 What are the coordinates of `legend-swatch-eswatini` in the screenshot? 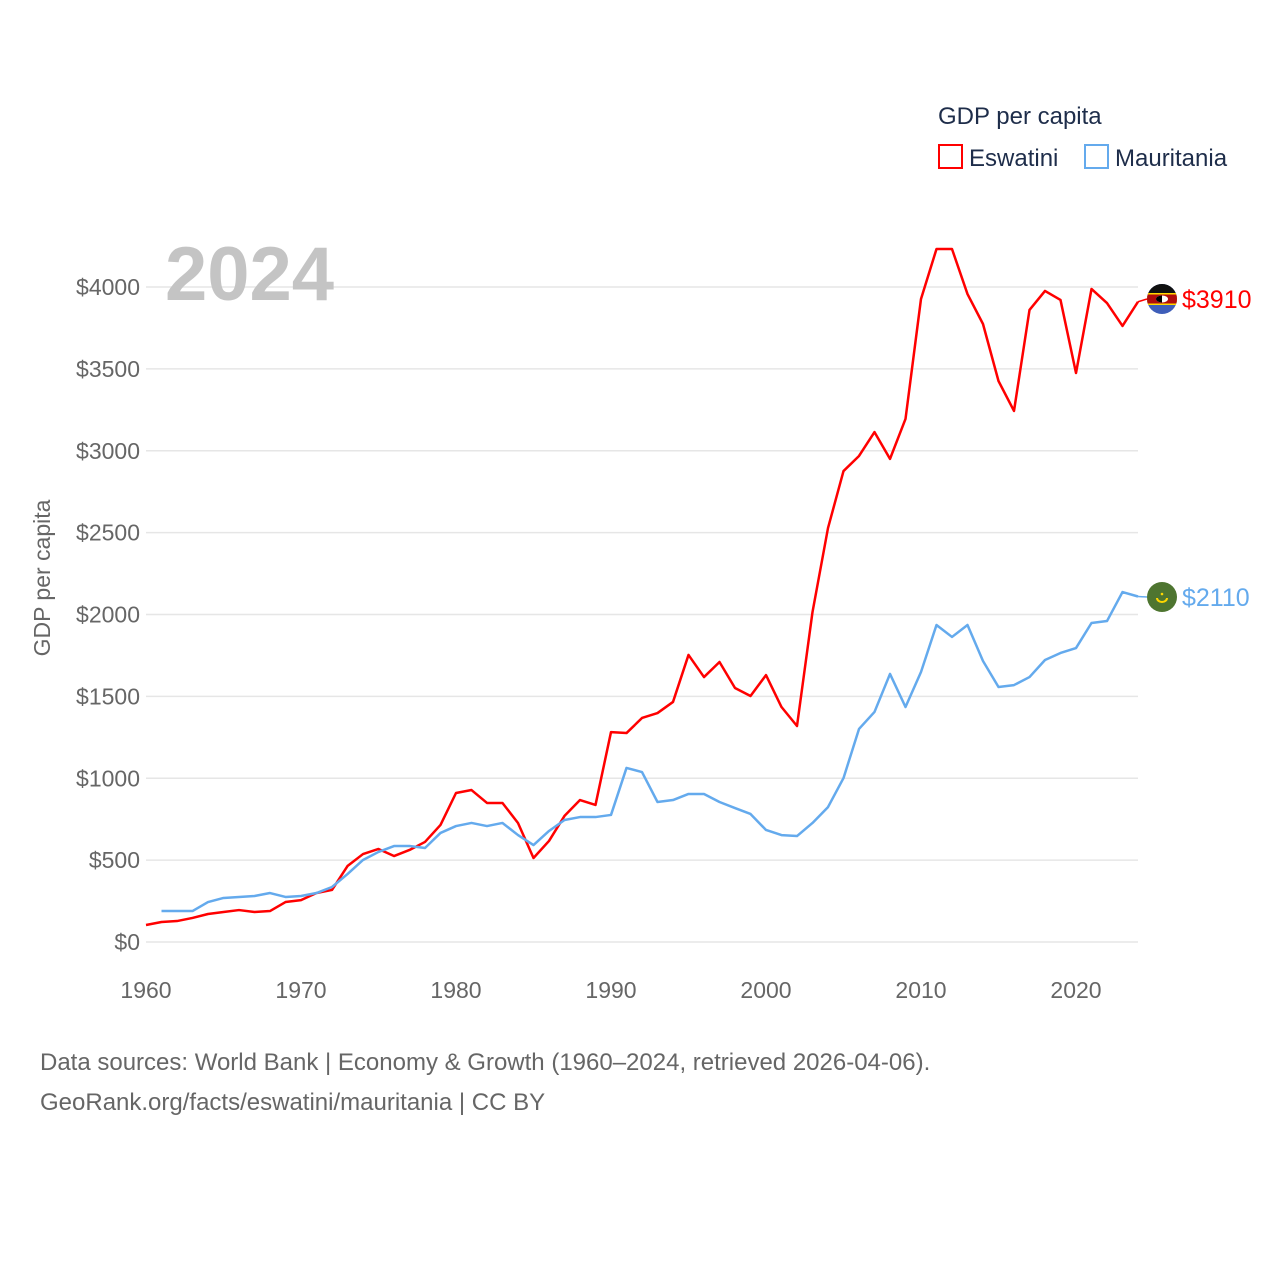 It's located at (950, 156).